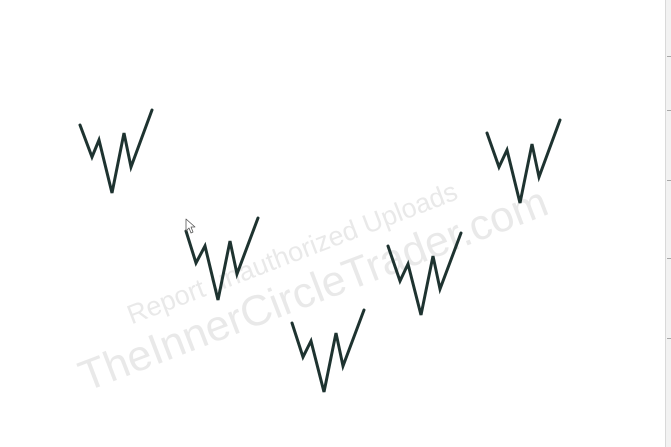 Image resolution: width=671 pixels, height=447 pixels. What do you see at coordinates (668, 223) in the screenshot?
I see `window-right-edge` at bounding box center [668, 223].